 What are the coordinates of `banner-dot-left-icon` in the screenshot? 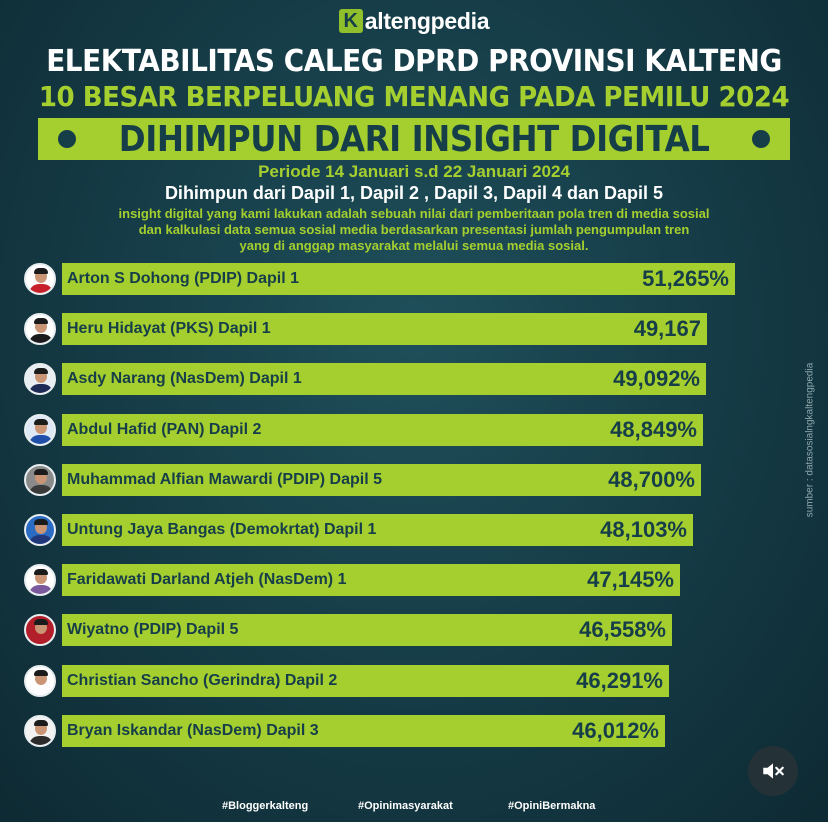 It's located at (67, 139).